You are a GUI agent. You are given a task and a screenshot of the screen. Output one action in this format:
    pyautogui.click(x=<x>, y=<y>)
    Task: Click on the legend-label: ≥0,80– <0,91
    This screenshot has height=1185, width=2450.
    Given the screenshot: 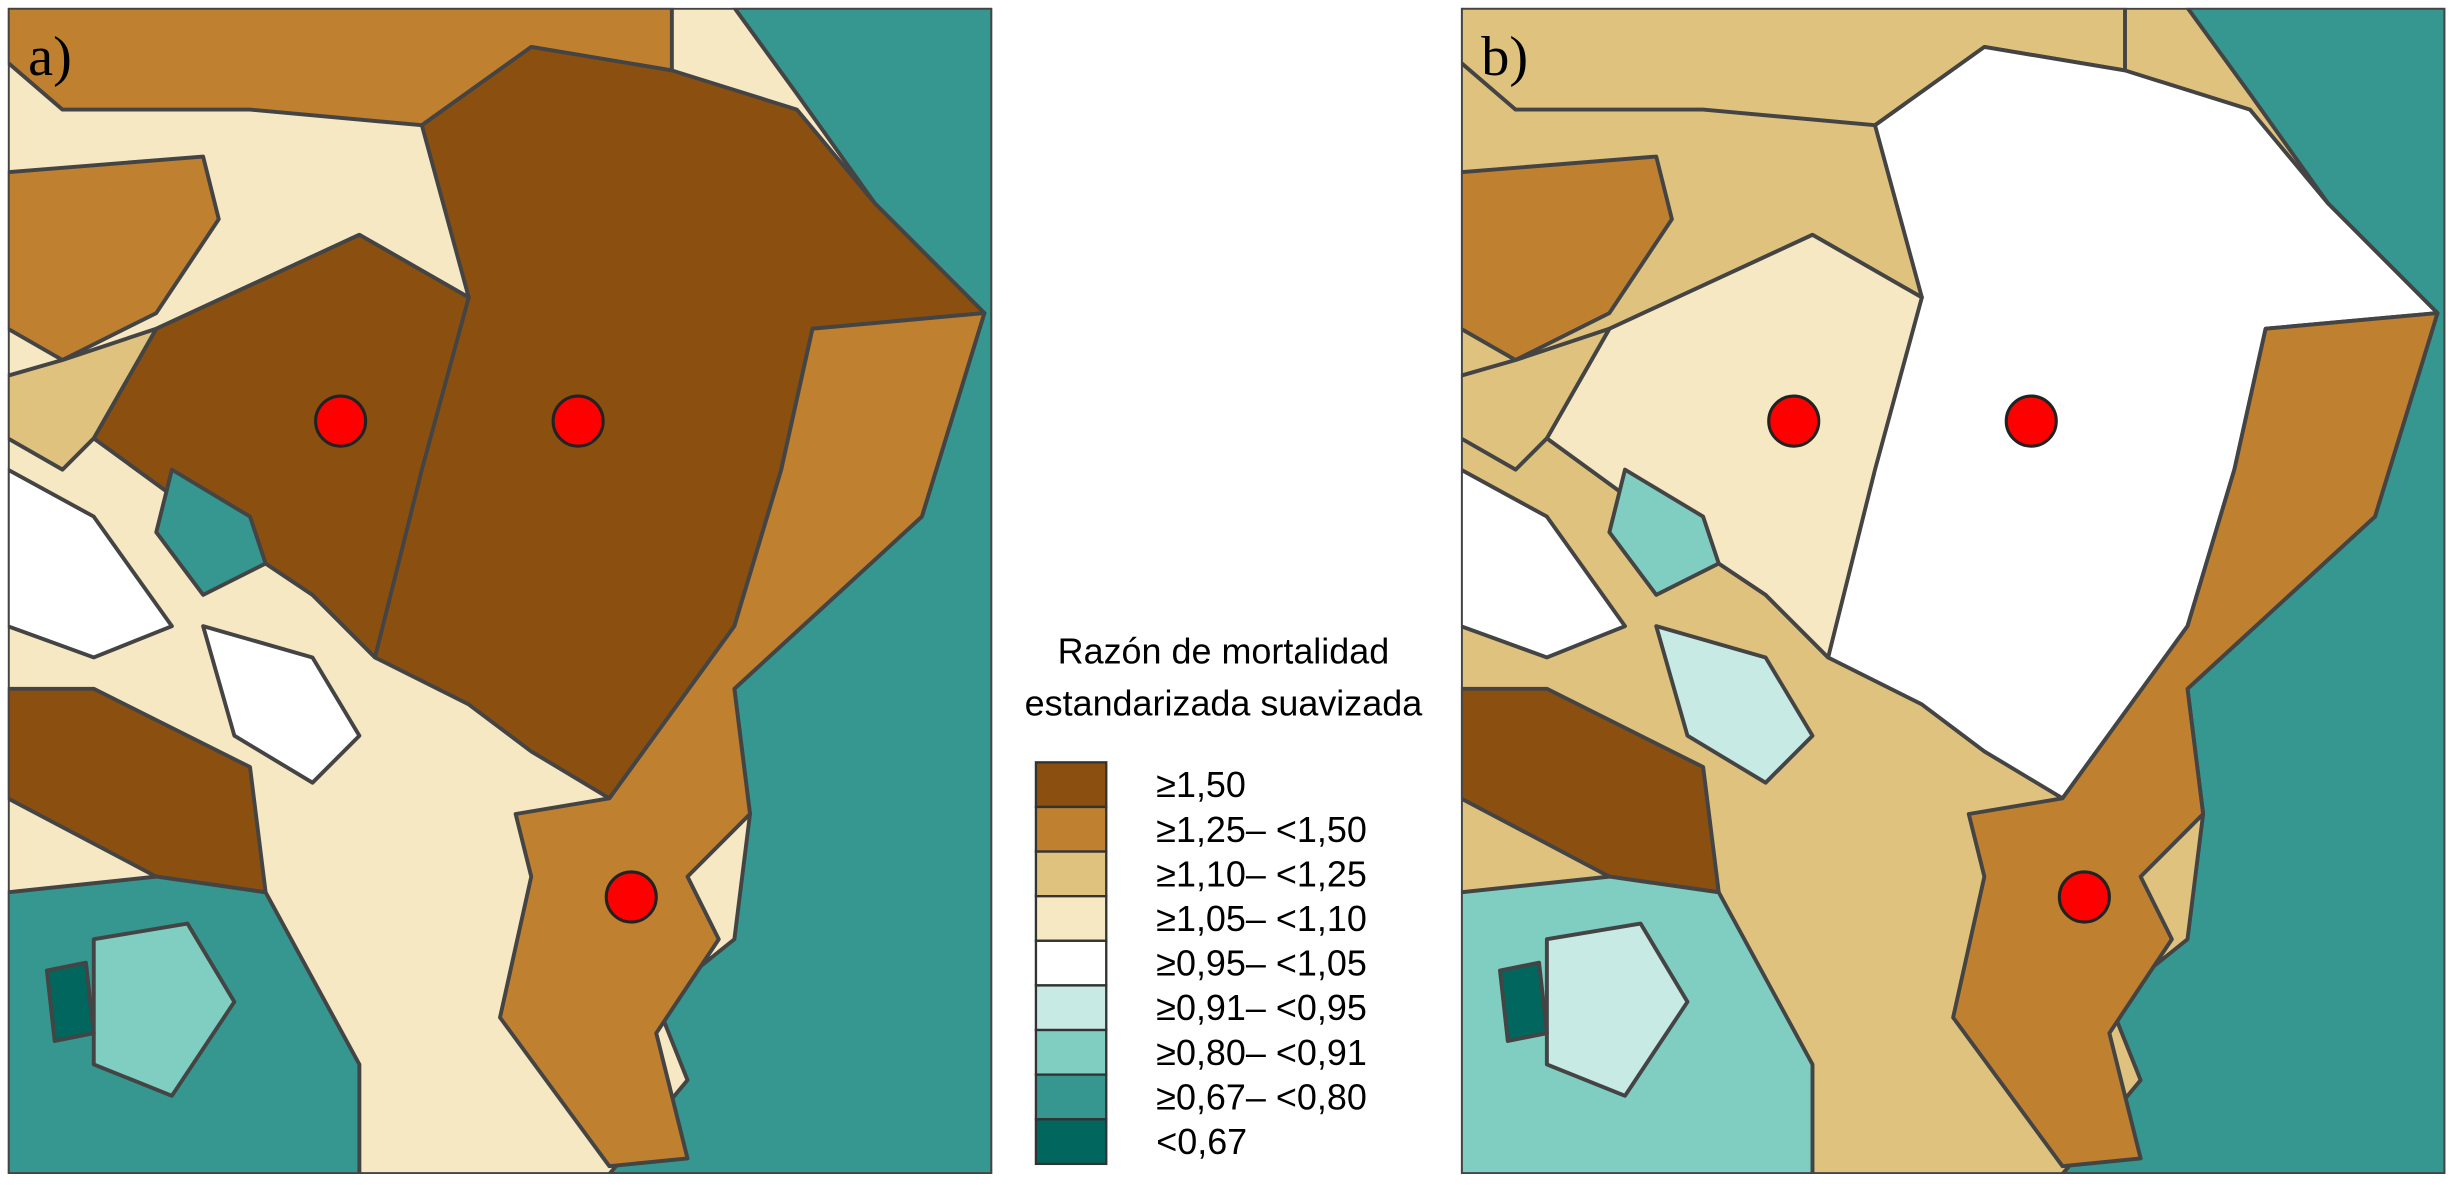 What is the action you would take?
    pyautogui.click(x=1261, y=1052)
    